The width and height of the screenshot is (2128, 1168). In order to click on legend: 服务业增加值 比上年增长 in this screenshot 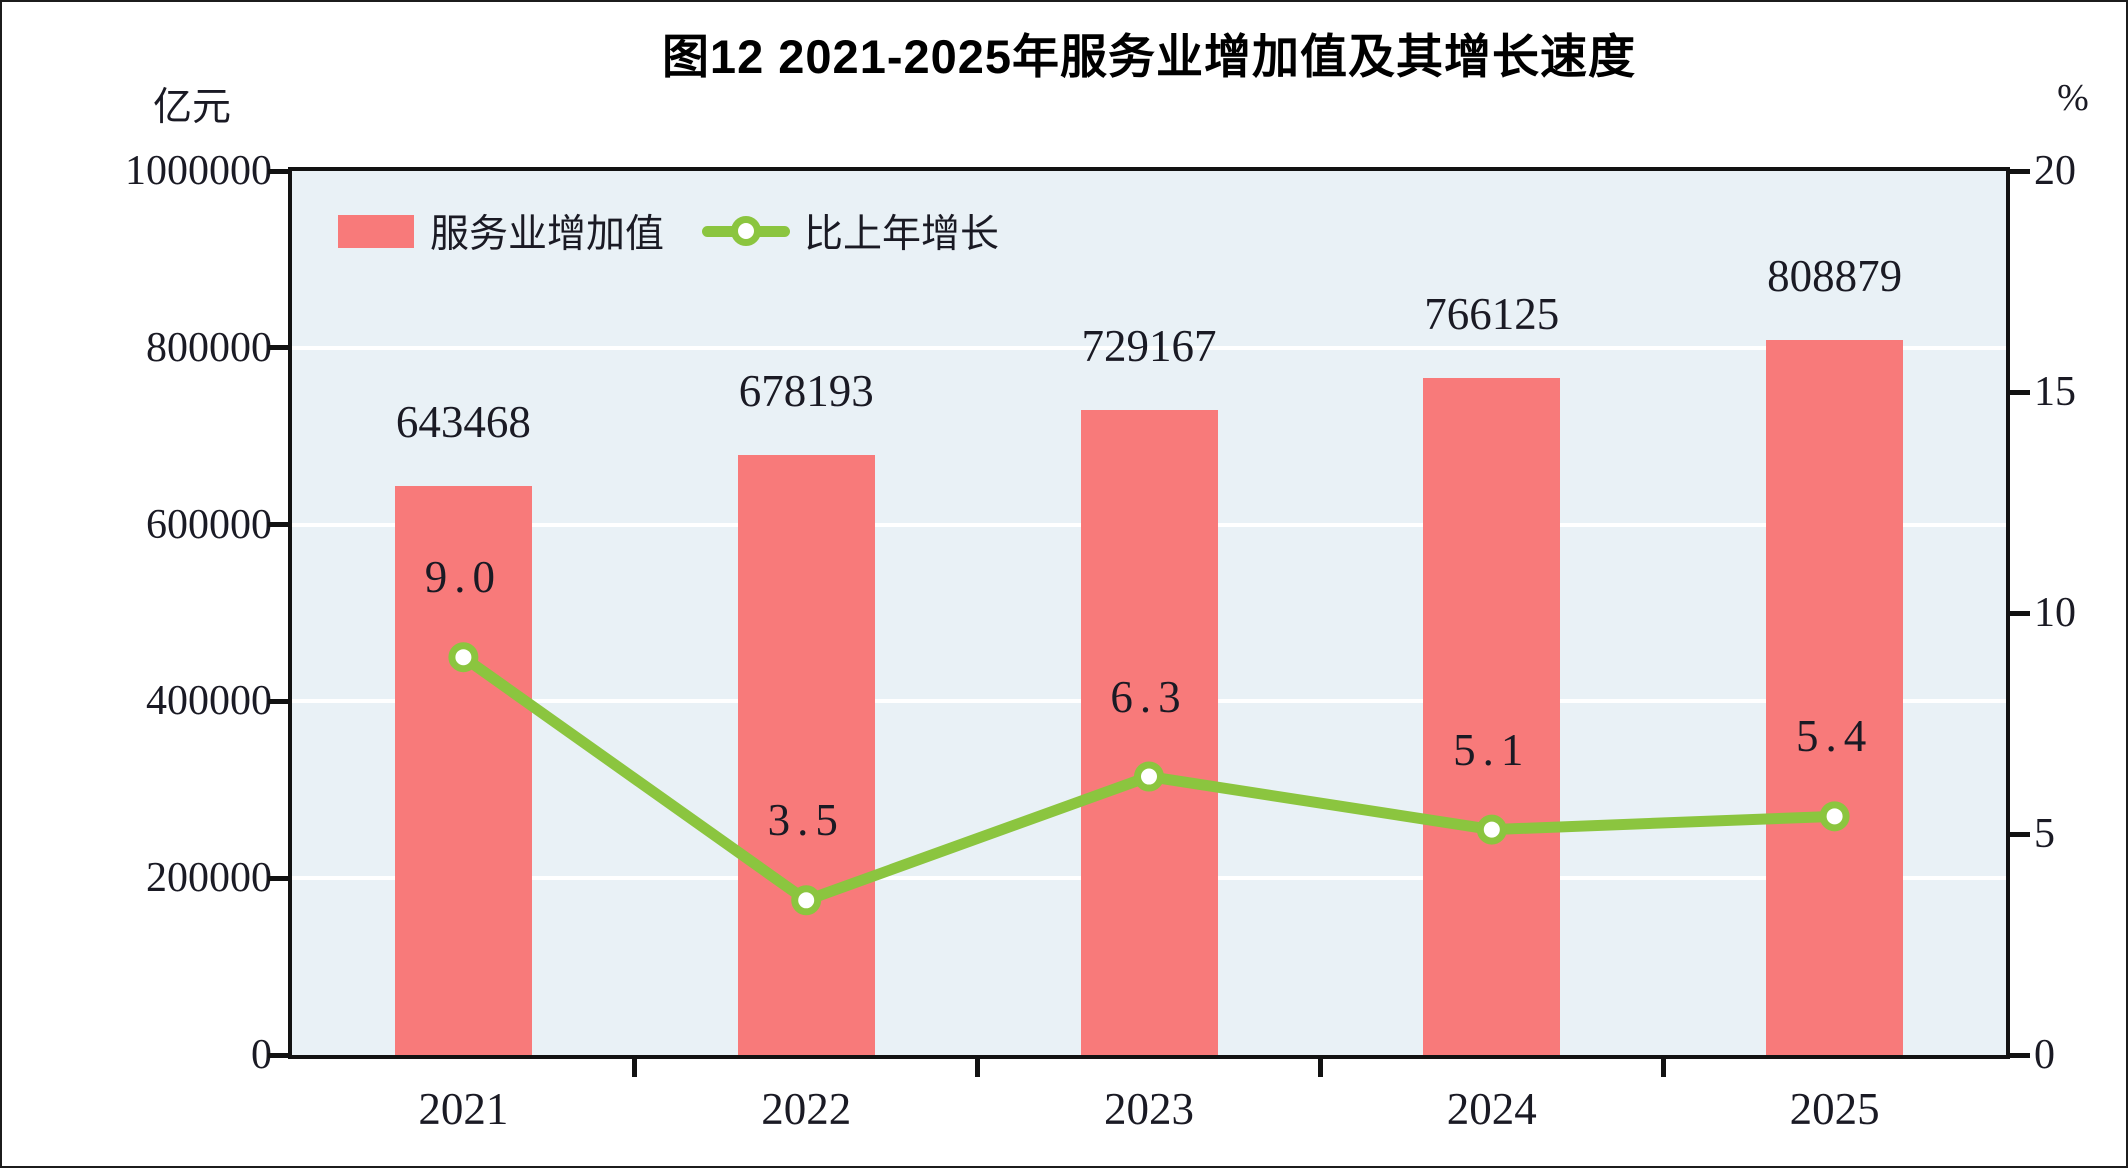, I will do `click(668, 231)`.